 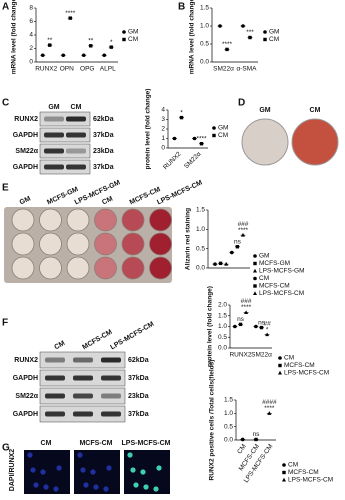 What do you see at coordinates (25, 378) in the screenshot?
I see `blot-protein: GAPDH` at bounding box center [25, 378].